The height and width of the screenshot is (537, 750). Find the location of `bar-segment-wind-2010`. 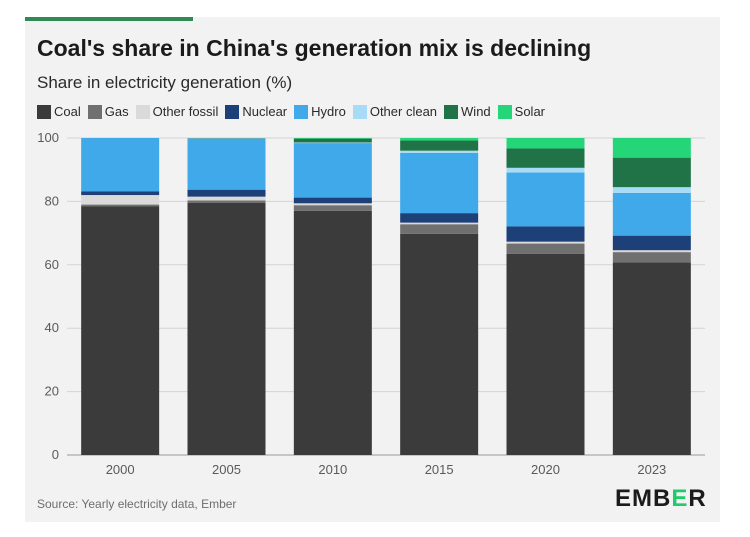

bar-segment-wind-2010 is located at coordinates (332, 140).